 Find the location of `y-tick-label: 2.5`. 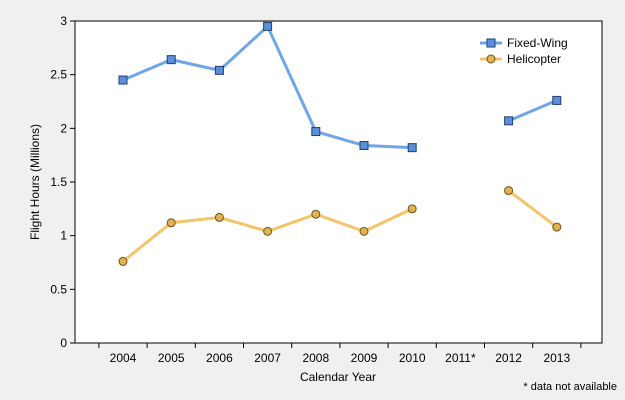

y-tick-label: 2.5 is located at coordinates (58, 75).